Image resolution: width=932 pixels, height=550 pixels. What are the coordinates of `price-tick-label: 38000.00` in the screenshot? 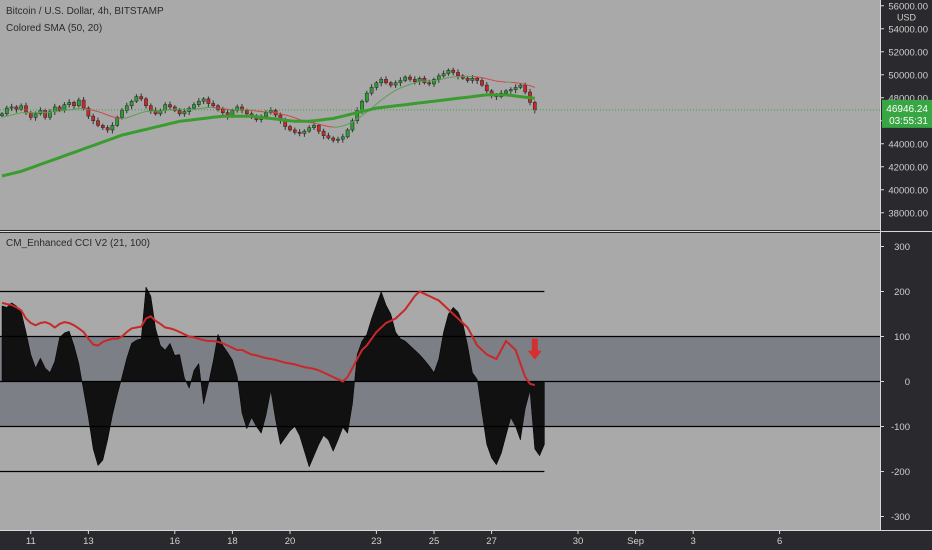 It's located at (908, 213).